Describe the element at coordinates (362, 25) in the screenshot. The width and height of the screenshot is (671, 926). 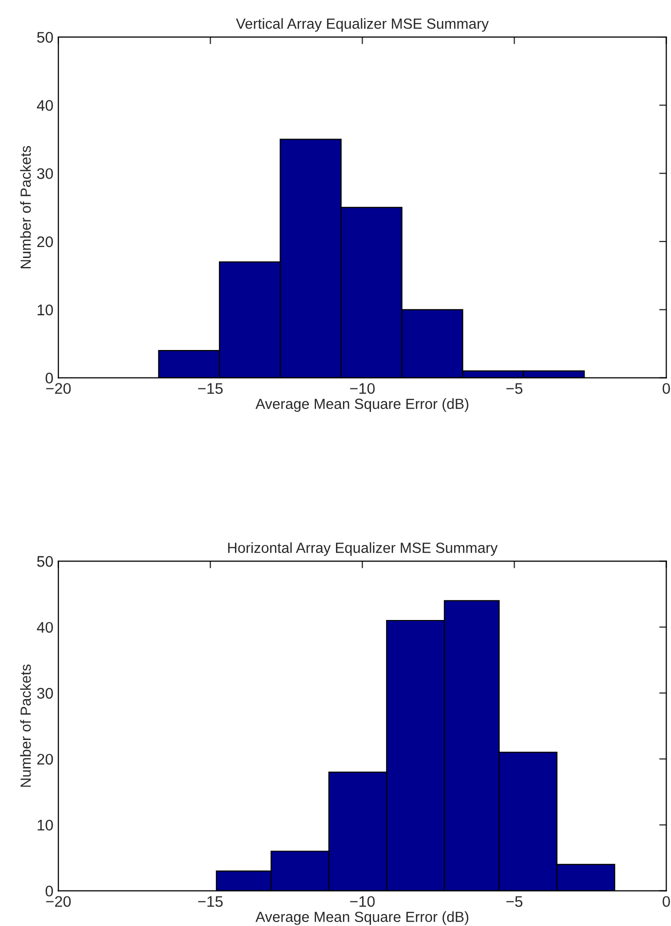
I see `chart-title: Vertical Array Equalizer MSE Summary` at that location.